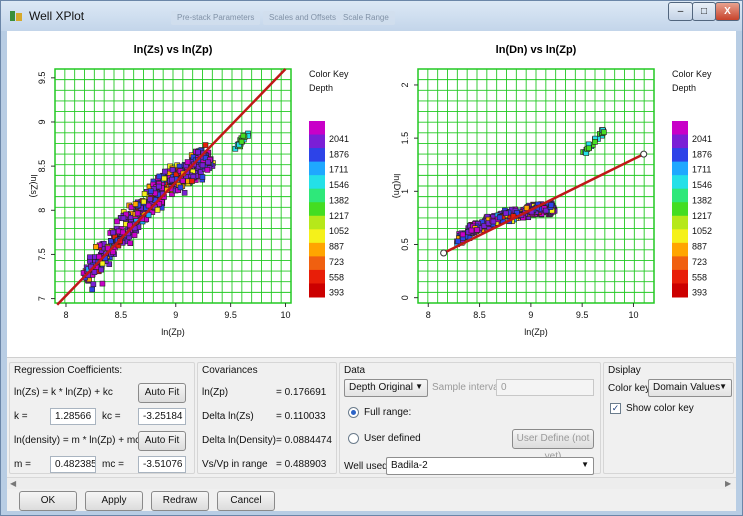 Image resolution: width=743 pixels, height=516 pixels. I want to click on minimize-button: –, so click(680, 11).